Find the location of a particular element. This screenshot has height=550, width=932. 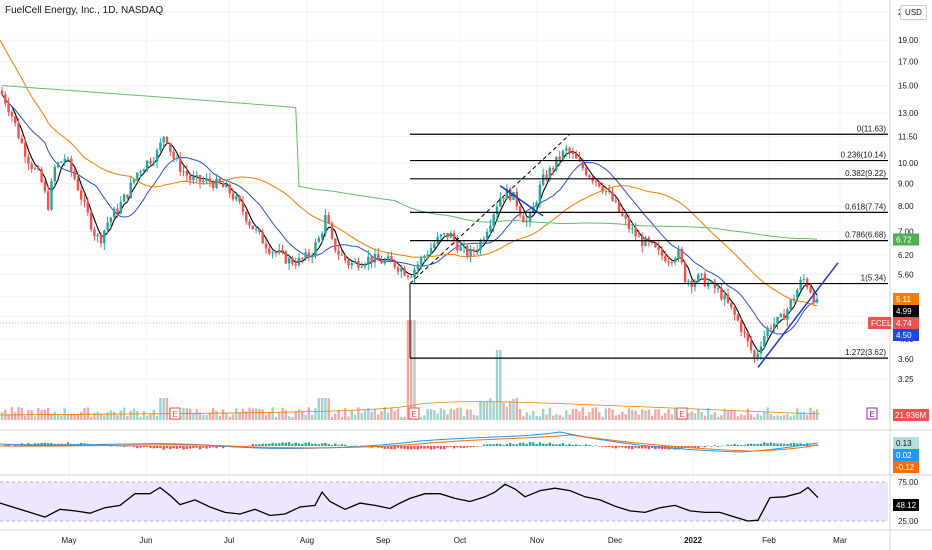

price-label-text: 5.11 is located at coordinates (904, 299).